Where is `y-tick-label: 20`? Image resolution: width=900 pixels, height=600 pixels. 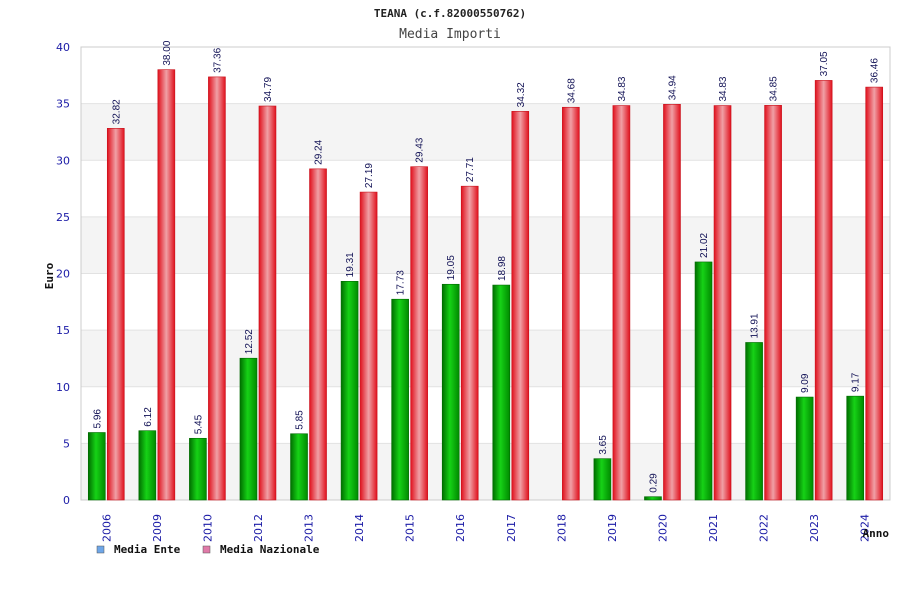
y-tick-label: 20 is located at coordinates (63, 274).